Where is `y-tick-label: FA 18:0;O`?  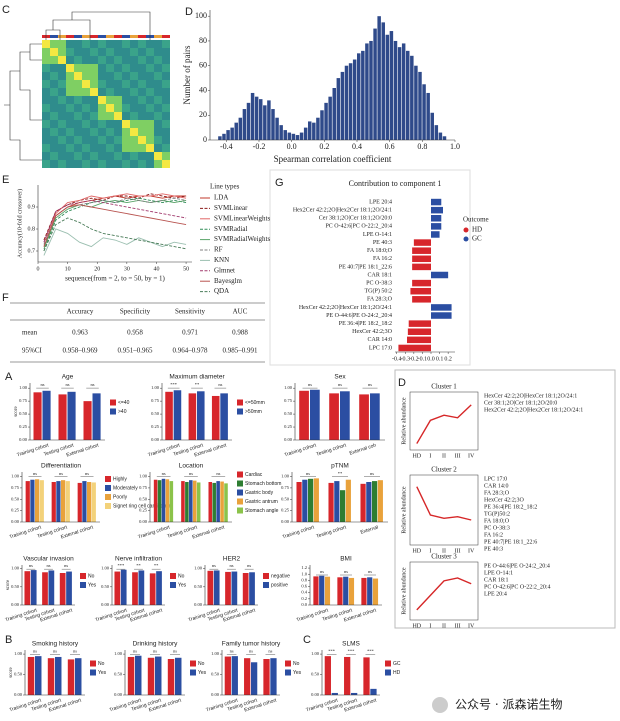
y-tick-label: FA 18:0;O is located at coordinates (380, 251).